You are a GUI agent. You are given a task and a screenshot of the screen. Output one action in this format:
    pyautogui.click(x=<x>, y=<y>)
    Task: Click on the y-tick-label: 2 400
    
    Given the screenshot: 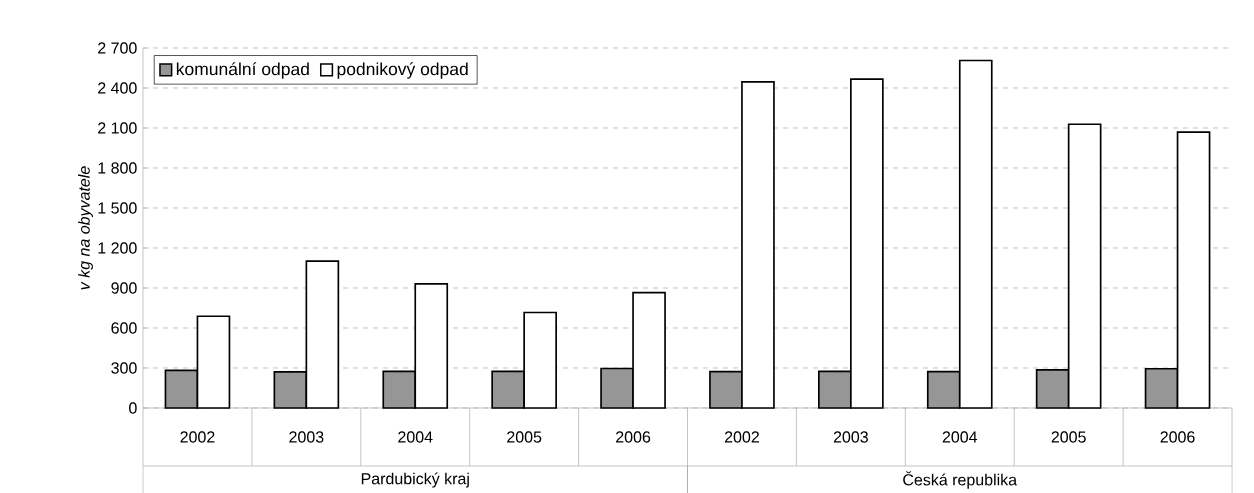 What is the action you would take?
    pyautogui.click(x=117, y=88)
    